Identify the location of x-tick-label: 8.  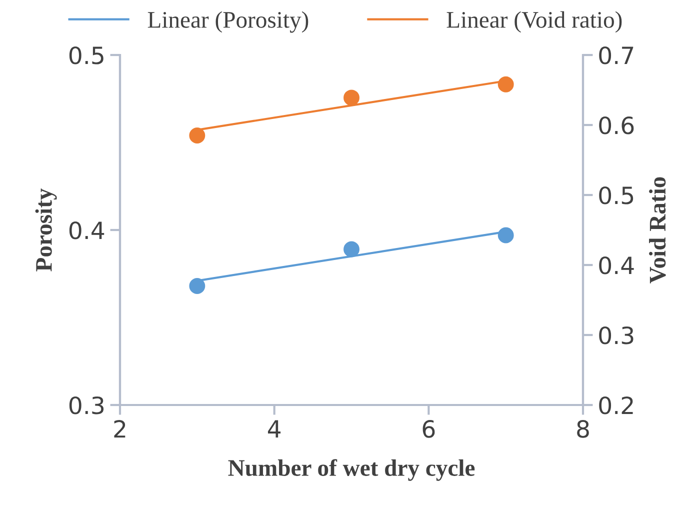
(583, 429).